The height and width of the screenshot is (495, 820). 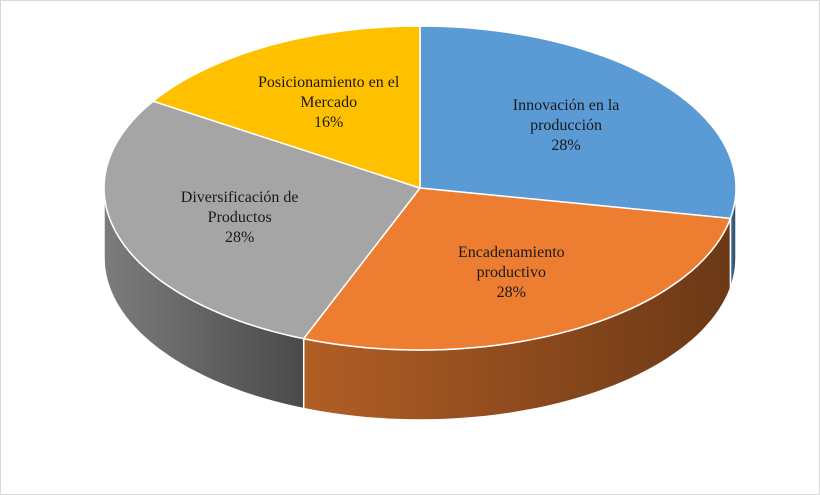 What do you see at coordinates (329, 92) in the screenshot?
I see `category-label: Posicionamiento en el Mercado` at bounding box center [329, 92].